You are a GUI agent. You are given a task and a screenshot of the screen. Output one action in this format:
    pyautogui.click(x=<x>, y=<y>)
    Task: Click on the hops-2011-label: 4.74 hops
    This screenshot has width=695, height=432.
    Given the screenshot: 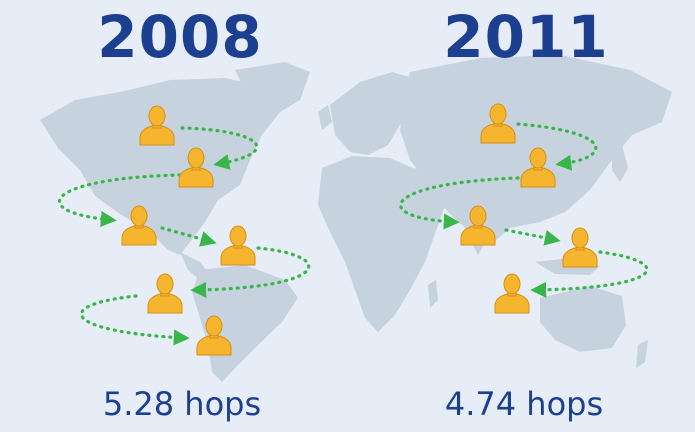 What is the action you would take?
    pyautogui.click(x=524, y=404)
    